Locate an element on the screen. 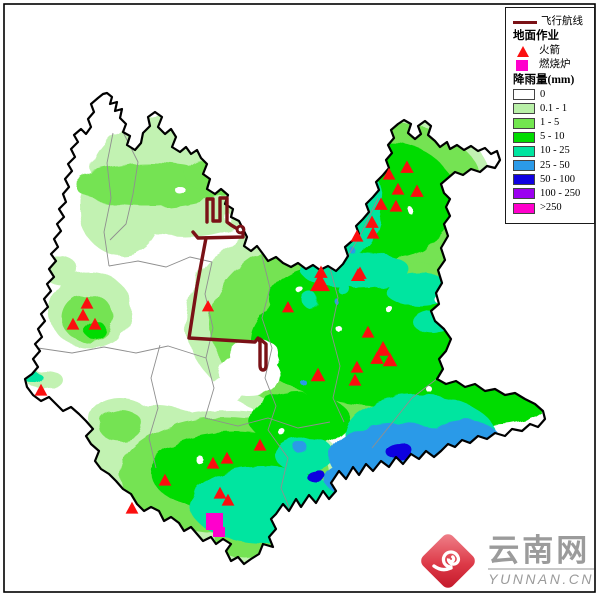 The image size is (600, 600). logo-title: 云南网 is located at coordinates (539, 550).